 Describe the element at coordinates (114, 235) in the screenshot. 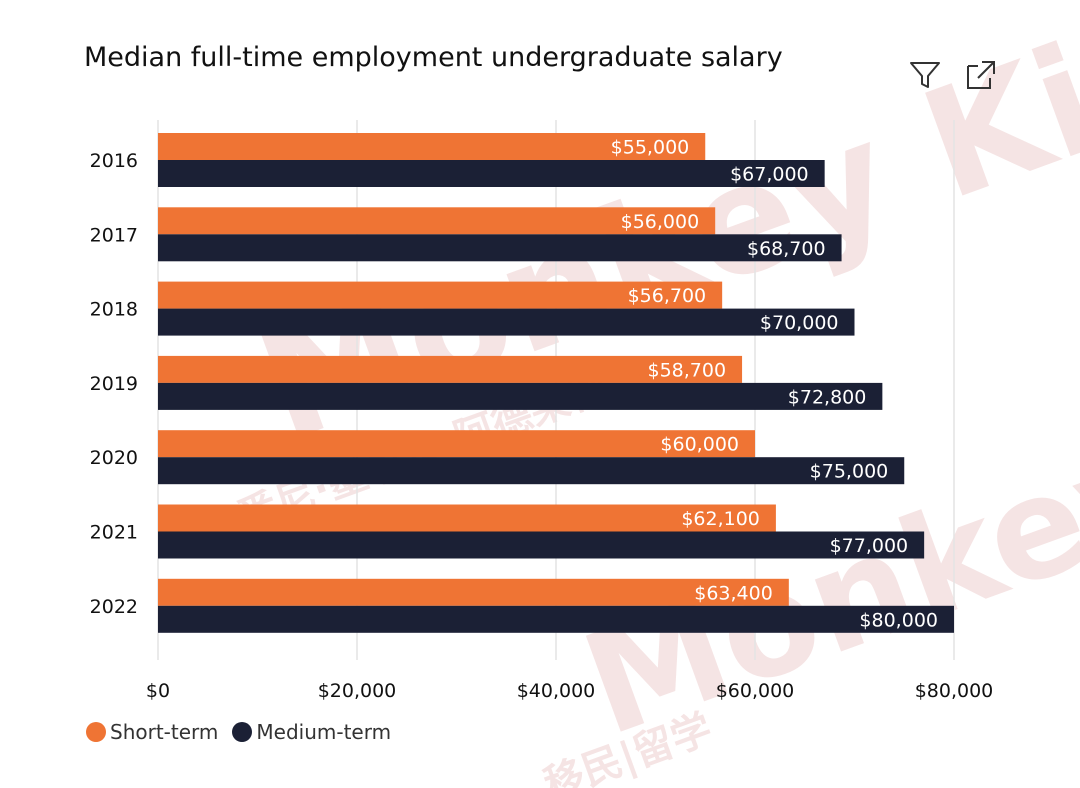

I see `y-category-label: 2017` at that location.